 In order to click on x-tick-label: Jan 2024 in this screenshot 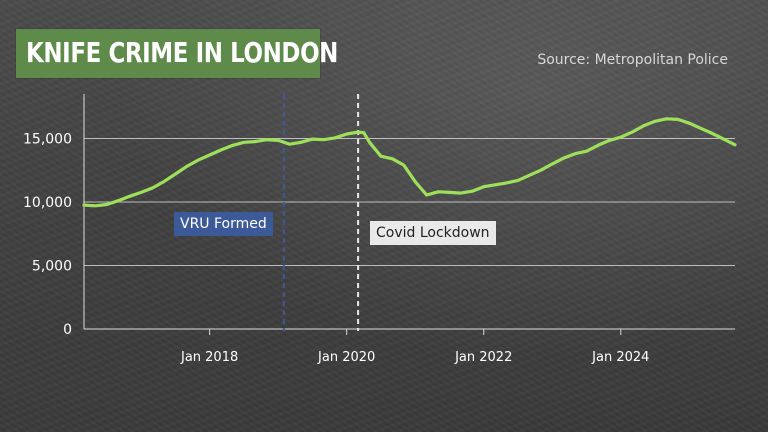, I will do `click(620, 357)`.